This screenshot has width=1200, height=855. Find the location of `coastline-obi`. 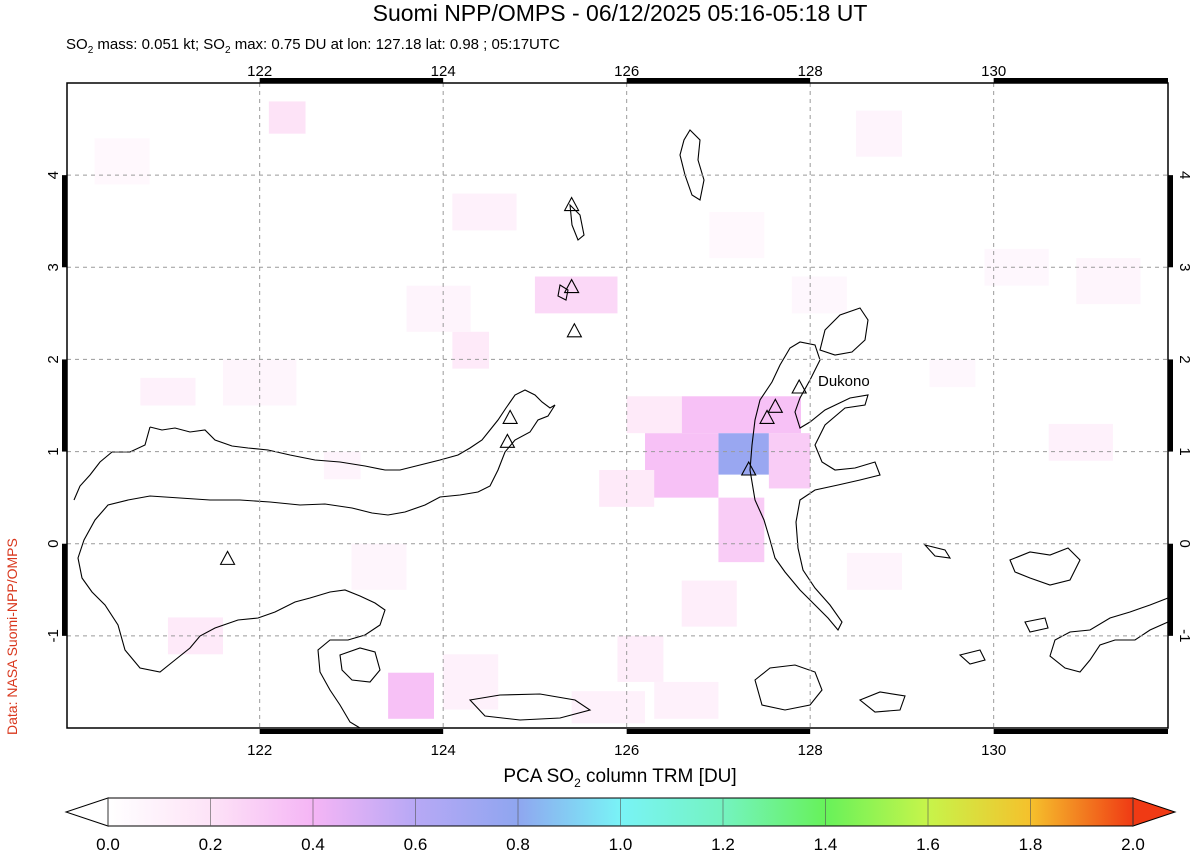

coastline-obi is located at coordinates (882, 702).